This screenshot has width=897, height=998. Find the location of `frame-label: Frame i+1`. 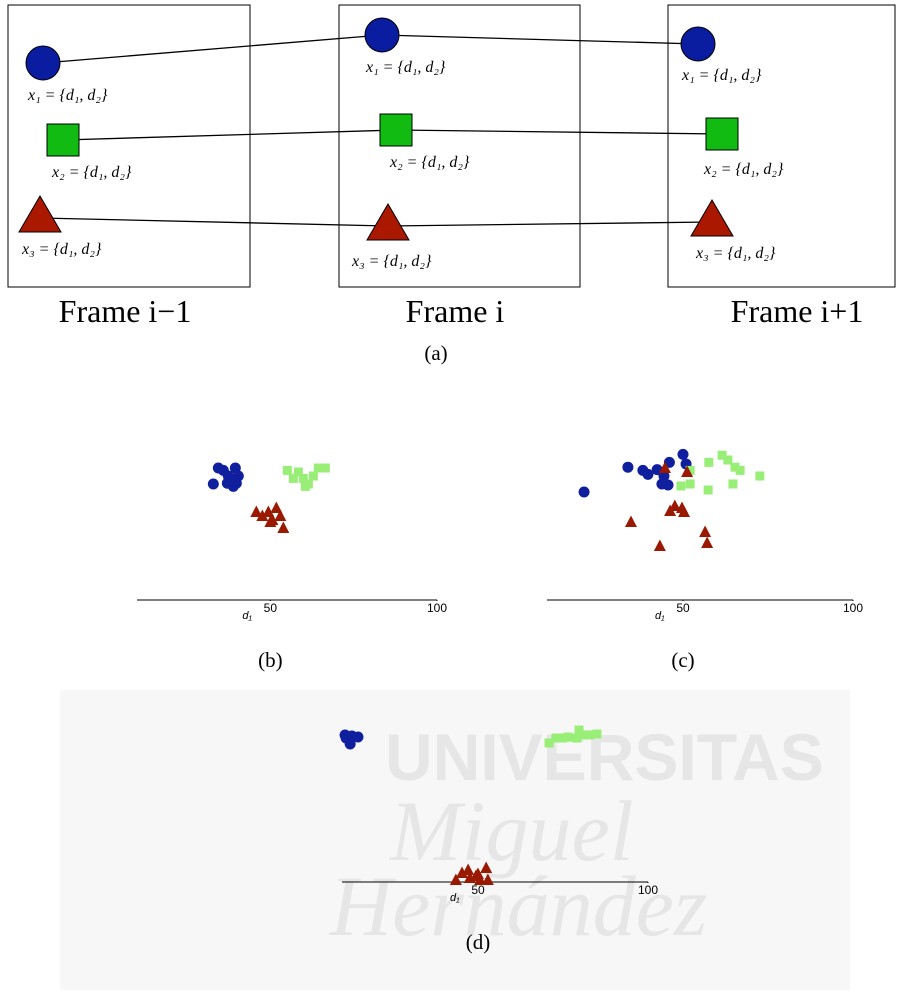

frame-label: Frame i+1 is located at coordinates (797, 311).